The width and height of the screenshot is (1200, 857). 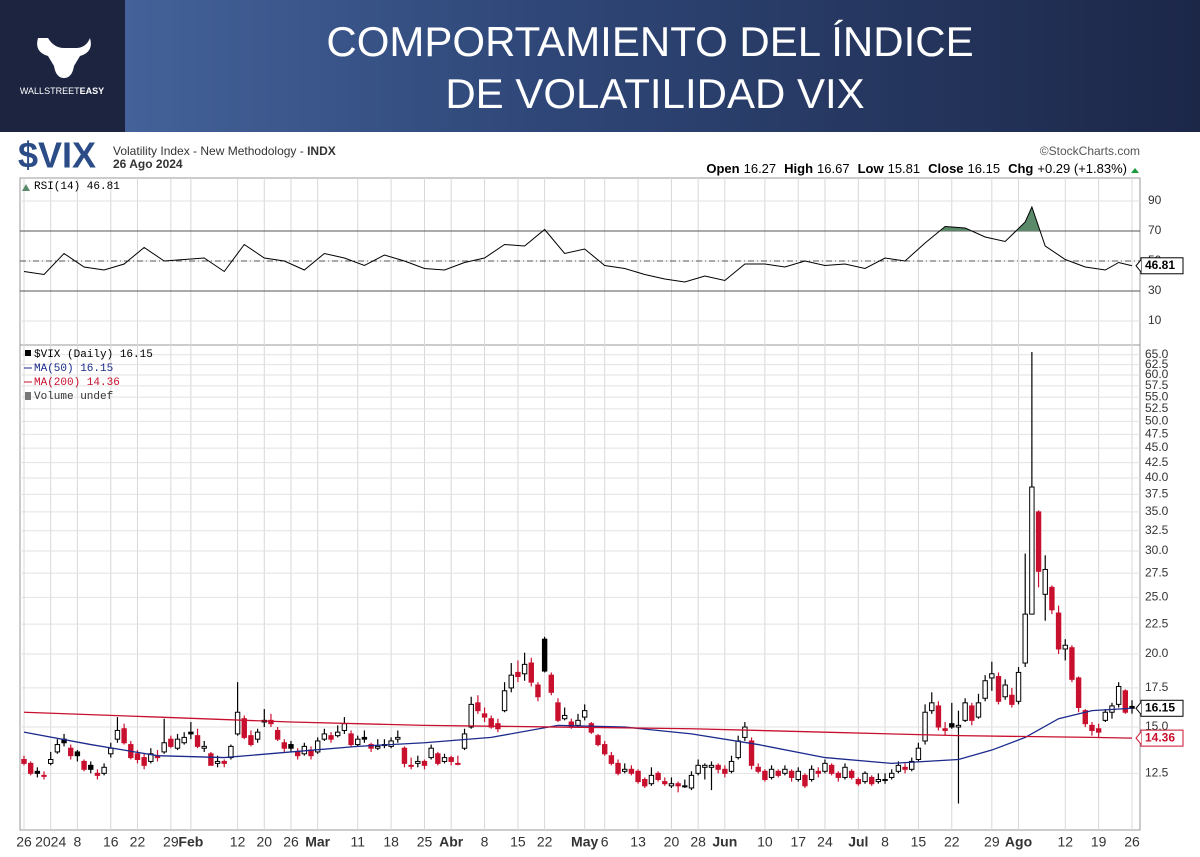 I want to click on value-badge-pointer, so click(x=1138, y=266).